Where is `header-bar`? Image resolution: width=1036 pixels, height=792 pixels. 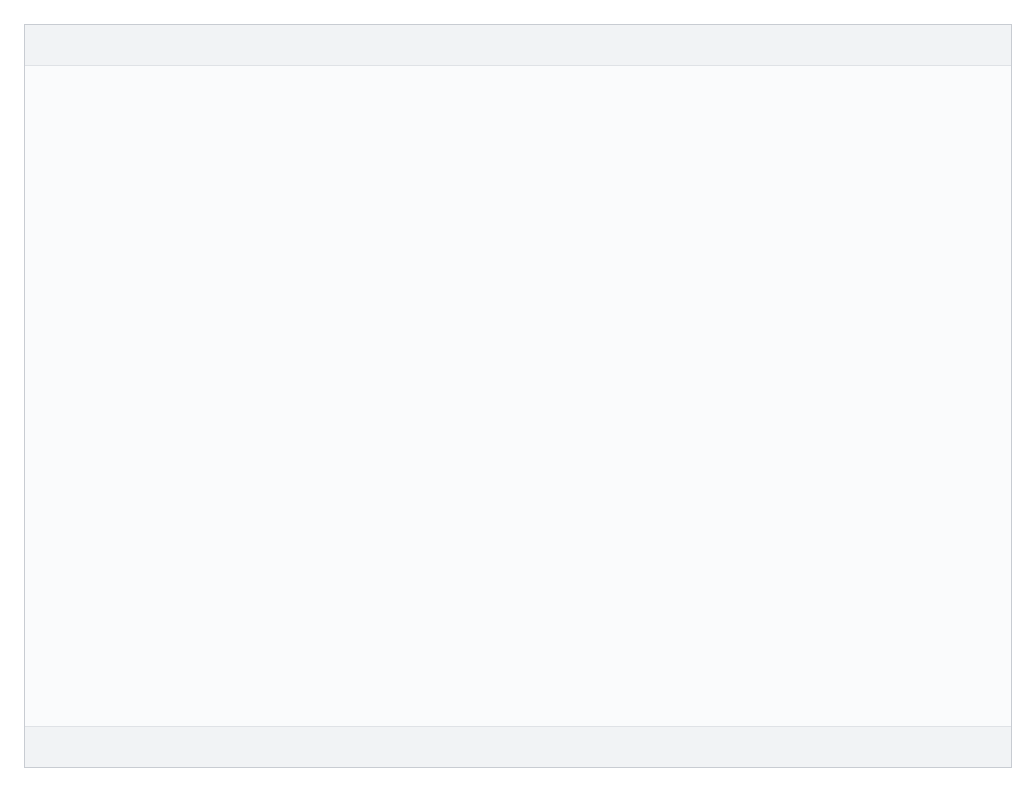 header-bar is located at coordinates (518, 45).